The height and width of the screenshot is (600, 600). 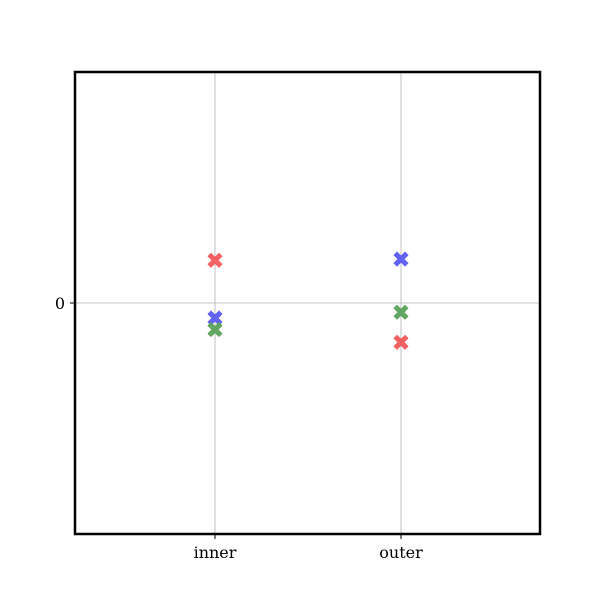 What do you see at coordinates (215, 260) in the screenshot?
I see `marker-red-inner` at bounding box center [215, 260].